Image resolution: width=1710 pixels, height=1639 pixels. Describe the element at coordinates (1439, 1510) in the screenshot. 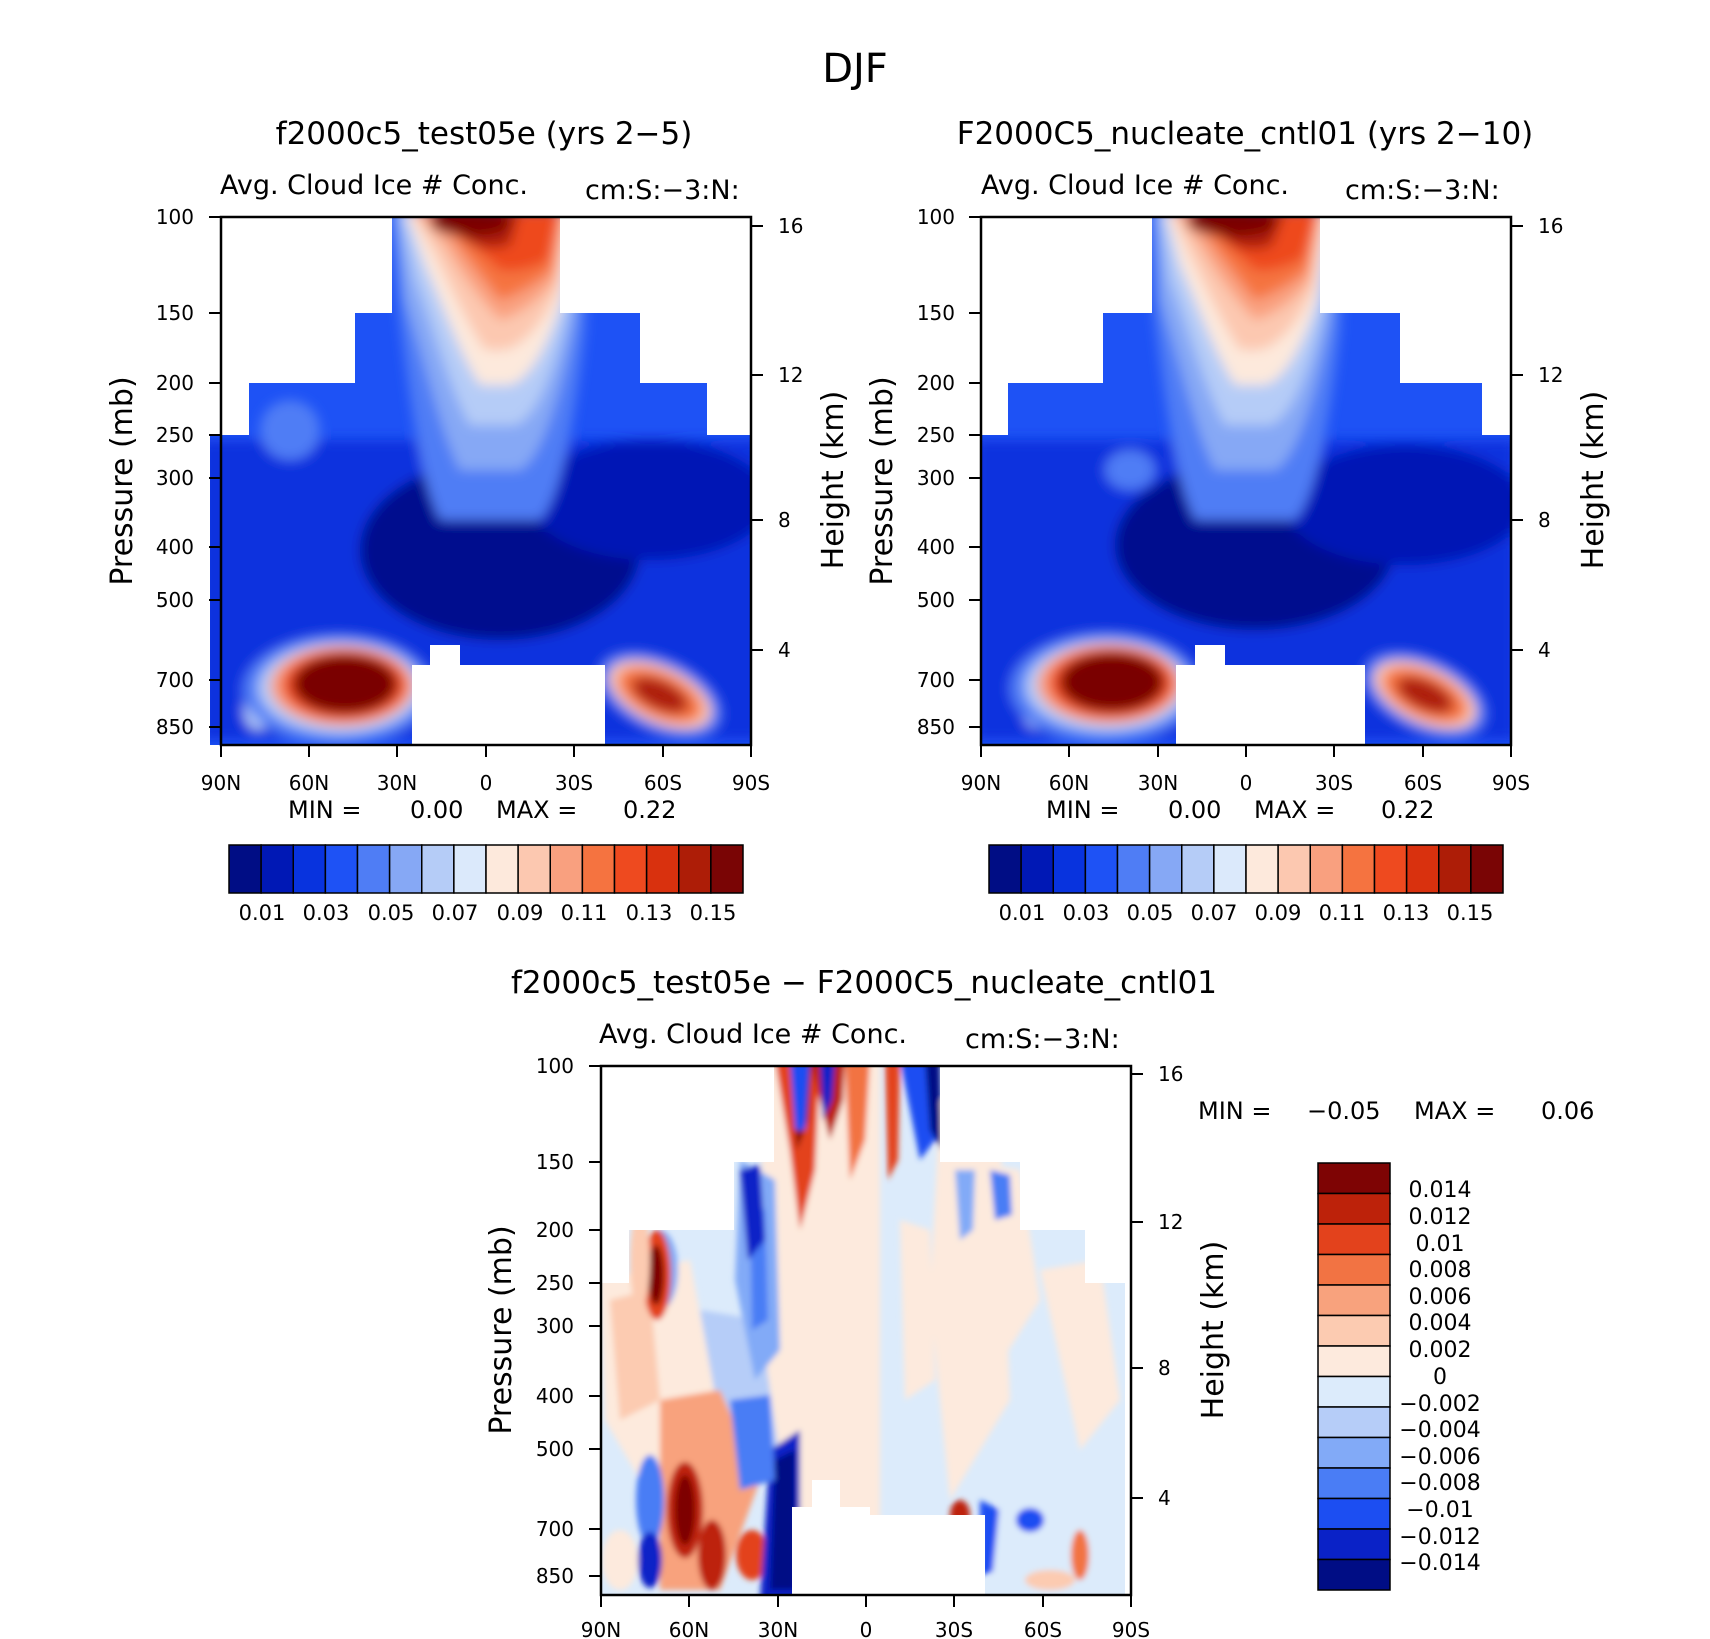

I see `colorbar-label: −0.01` at that location.